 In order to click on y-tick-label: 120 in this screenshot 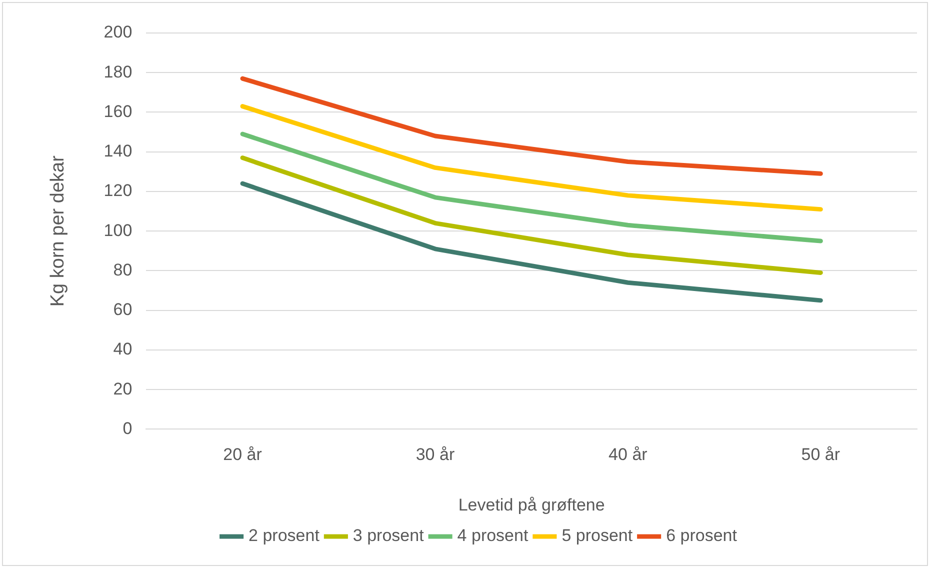, I will do `click(118, 190)`.